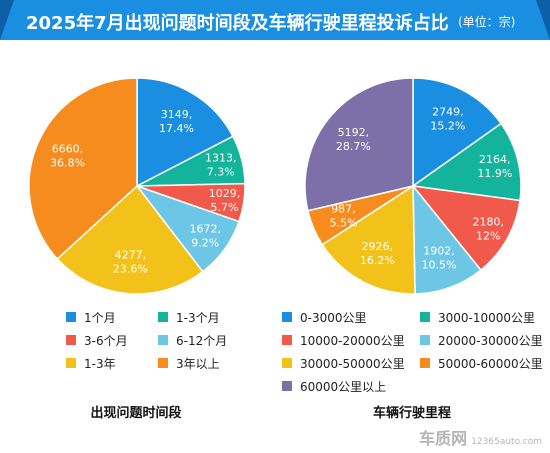 This screenshot has height=453, width=550. What do you see at coordinates (439, 257) in the screenshot?
I see `pie-data-label: 1902, 10.5%` at bounding box center [439, 257].